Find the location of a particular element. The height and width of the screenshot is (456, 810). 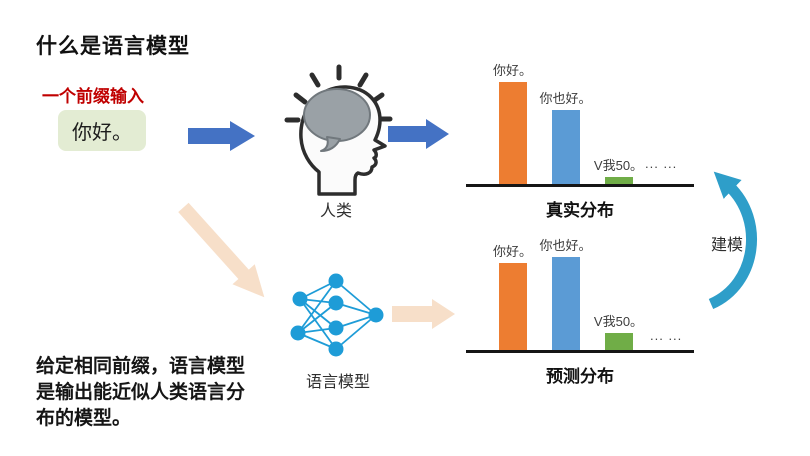

page-title: 什么是语言模型 is located at coordinates (113, 46).